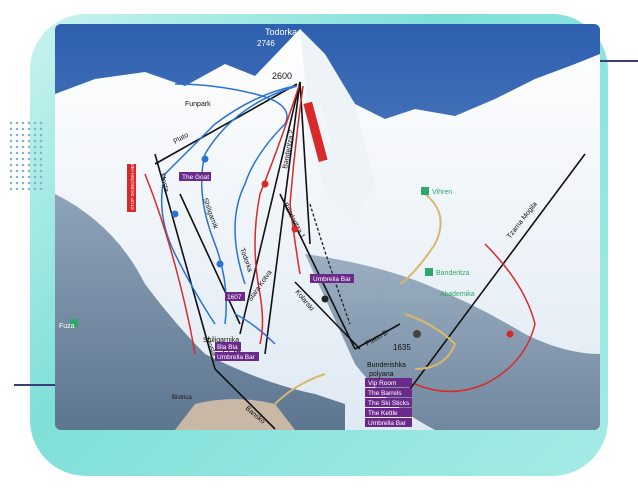  I want to click on hut-banderitza-icon, so click(429, 272).